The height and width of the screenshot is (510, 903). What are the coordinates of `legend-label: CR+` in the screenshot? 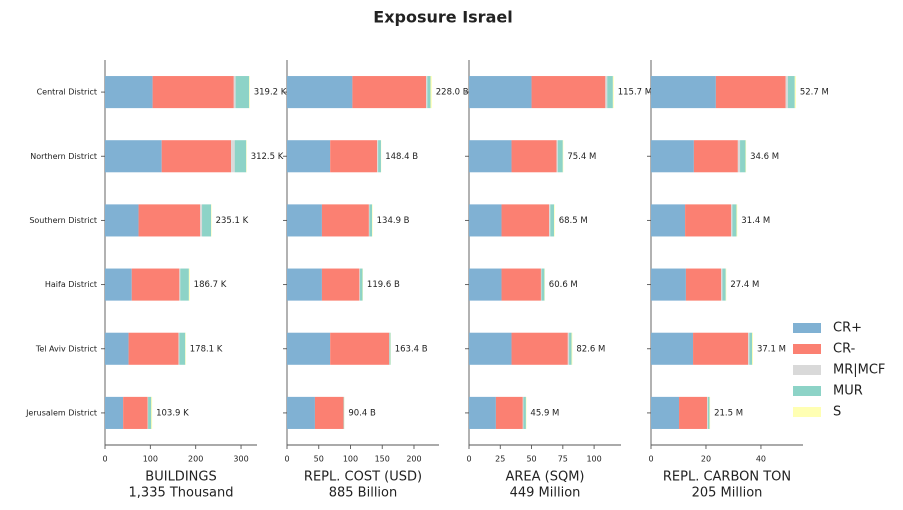 It's located at (847, 328).